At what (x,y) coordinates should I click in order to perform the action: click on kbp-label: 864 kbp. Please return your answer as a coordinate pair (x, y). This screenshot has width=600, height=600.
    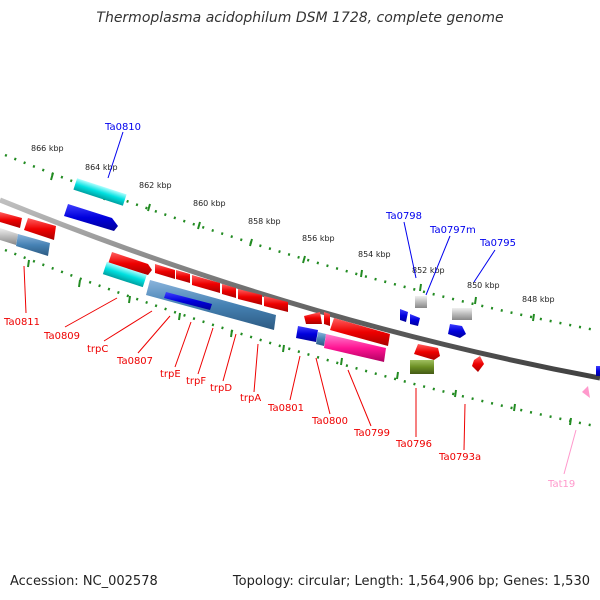
    Looking at the image, I should click on (101, 167).